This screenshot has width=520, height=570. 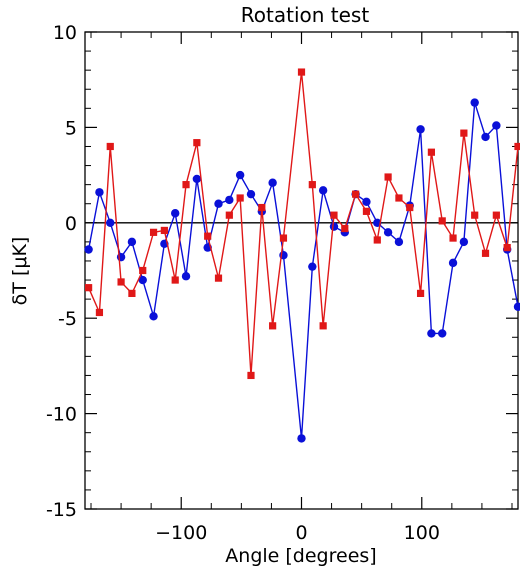 What do you see at coordinates (71, 224) in the screenshot?
I see `y-tick-label: 0` at bounding box center [71, 224].